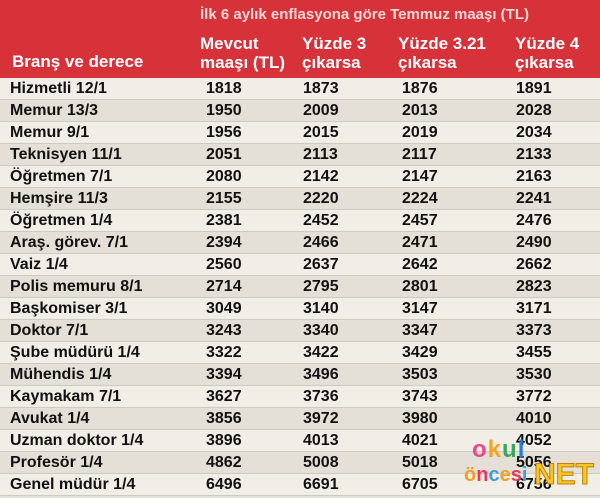  What do you see at coordinates (321, 286) in the screenshot?
I see `raise-3-cell: 2795` at bounding box center [321, 286].